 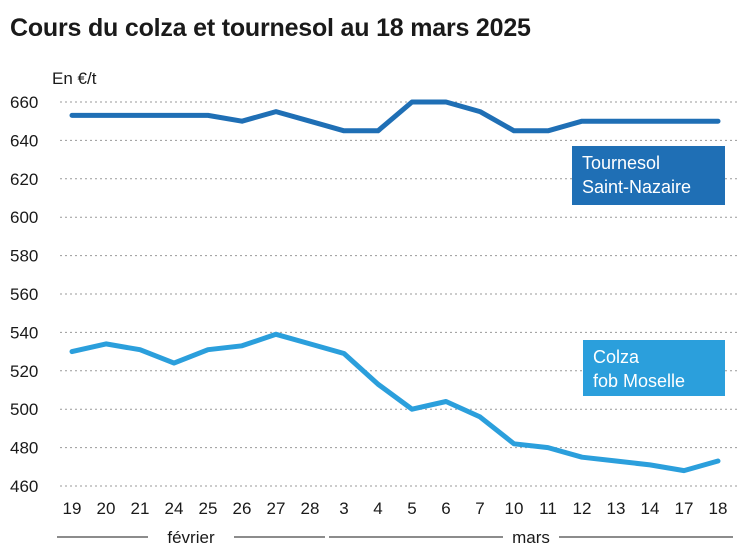 I want to click on y-tick-label: 540, so click(x=24, y=332).